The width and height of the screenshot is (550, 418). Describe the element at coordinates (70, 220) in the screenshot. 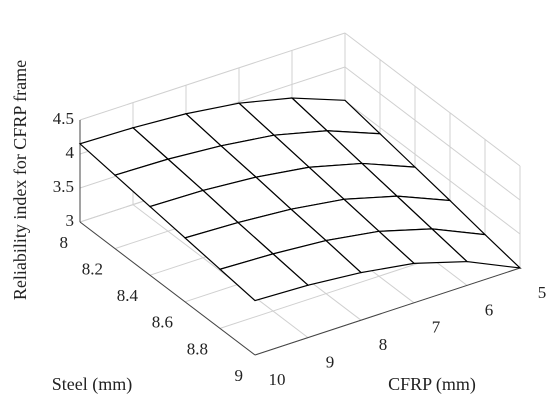

I see `z-tick-label: 3` at that location.